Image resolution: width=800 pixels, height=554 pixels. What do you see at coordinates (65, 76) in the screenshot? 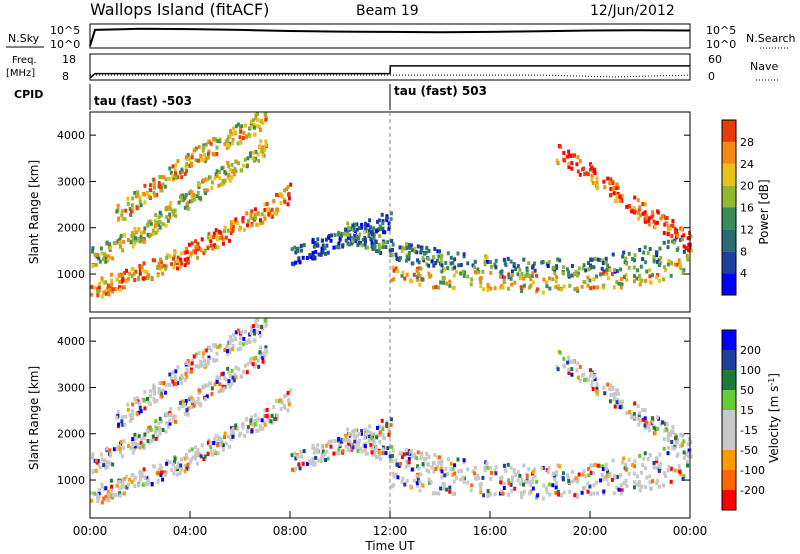
I see `freq-left-tick-bottom: 8` at bounding box center [65, 76].